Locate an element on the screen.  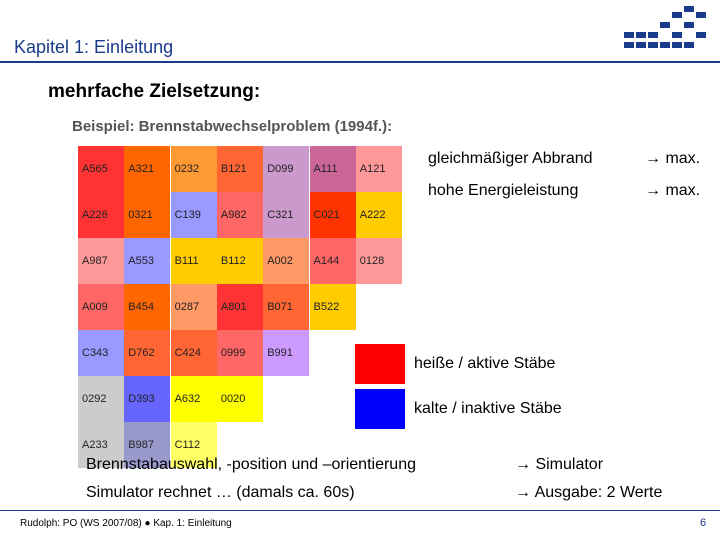
goal-text: gleichmäßiger Abbrand is located at coordinates (510, 158).